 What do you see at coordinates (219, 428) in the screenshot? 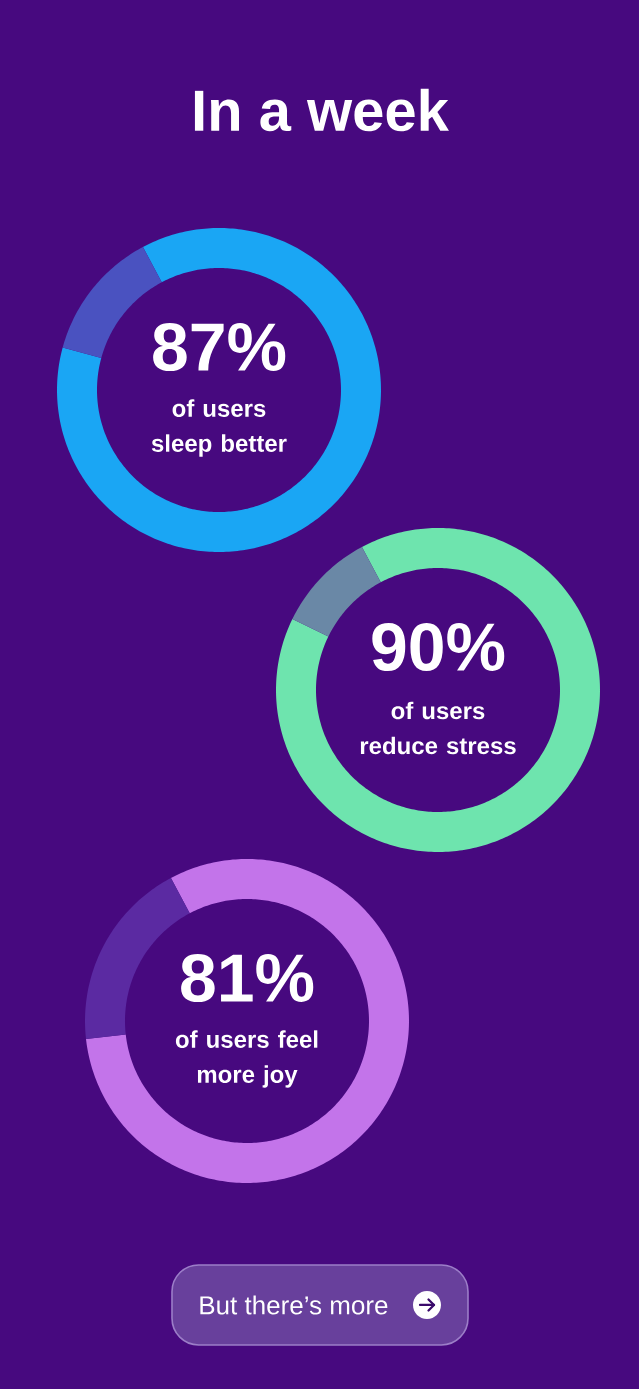
I see `slice-label: of users sleep better` at bounding box center [219, 428].